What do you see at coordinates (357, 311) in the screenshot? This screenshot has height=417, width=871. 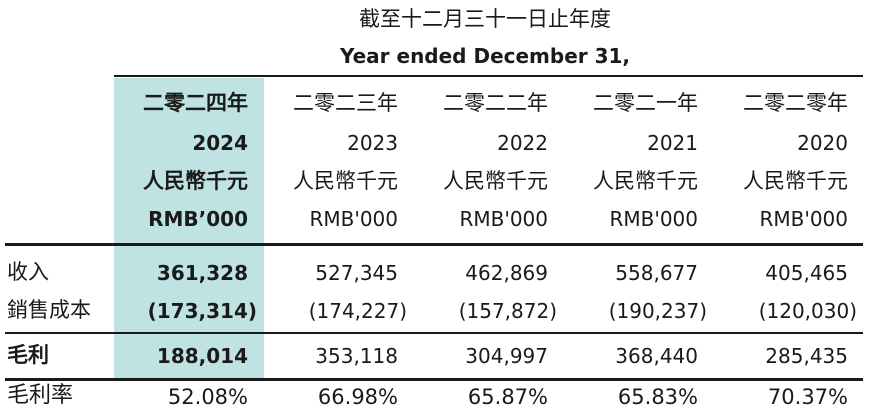 I see `cost-of-sales-2023: (174,227)` at bounding box center [357, 311].